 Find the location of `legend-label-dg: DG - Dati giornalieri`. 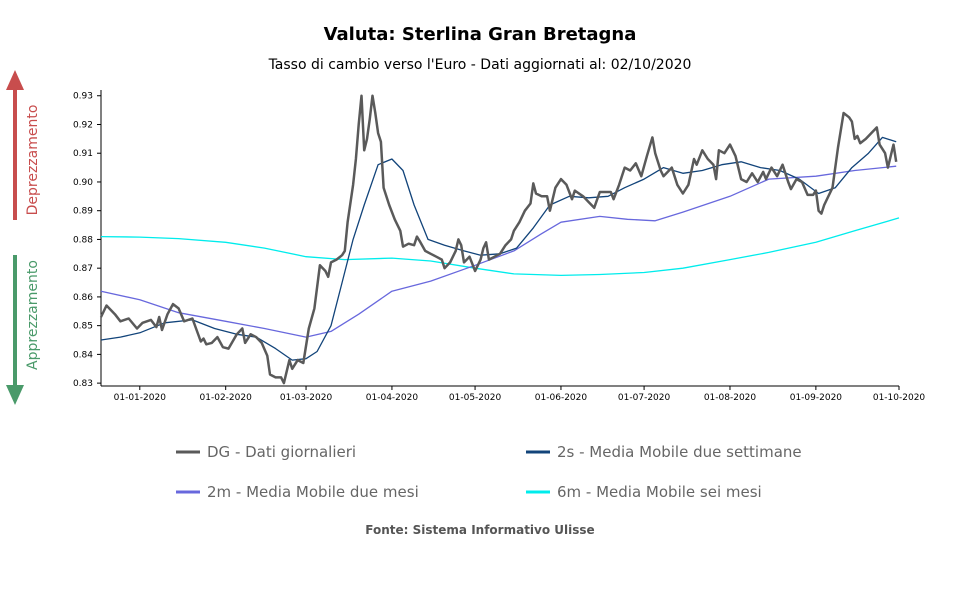

legend-label-dg: DG - Dati giornalieri is located at coordinates (281, 452).